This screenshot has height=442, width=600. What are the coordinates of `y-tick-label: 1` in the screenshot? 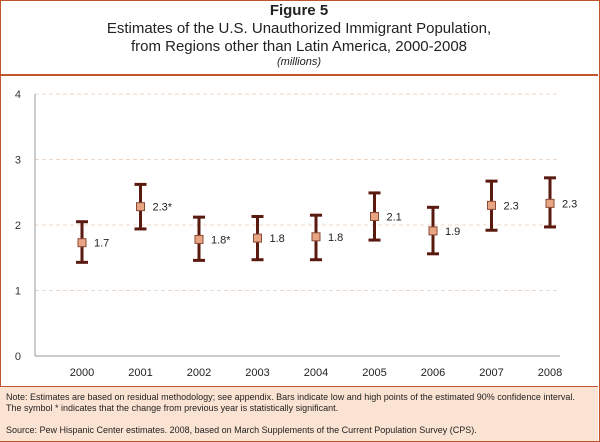 It's located at (18, 292).